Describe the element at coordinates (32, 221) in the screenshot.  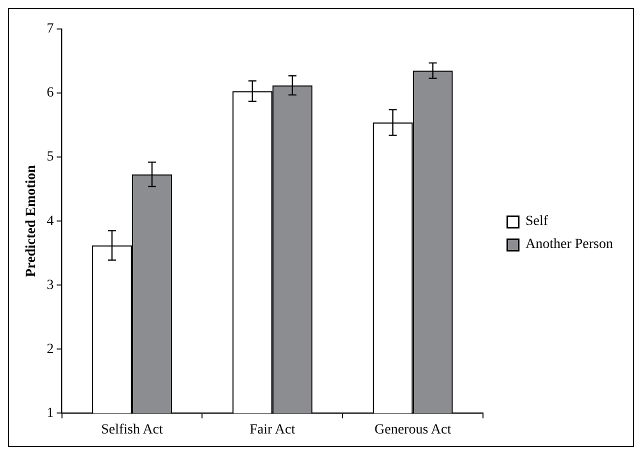
I see `y-axis-title: Predicted Emotion` at that location.